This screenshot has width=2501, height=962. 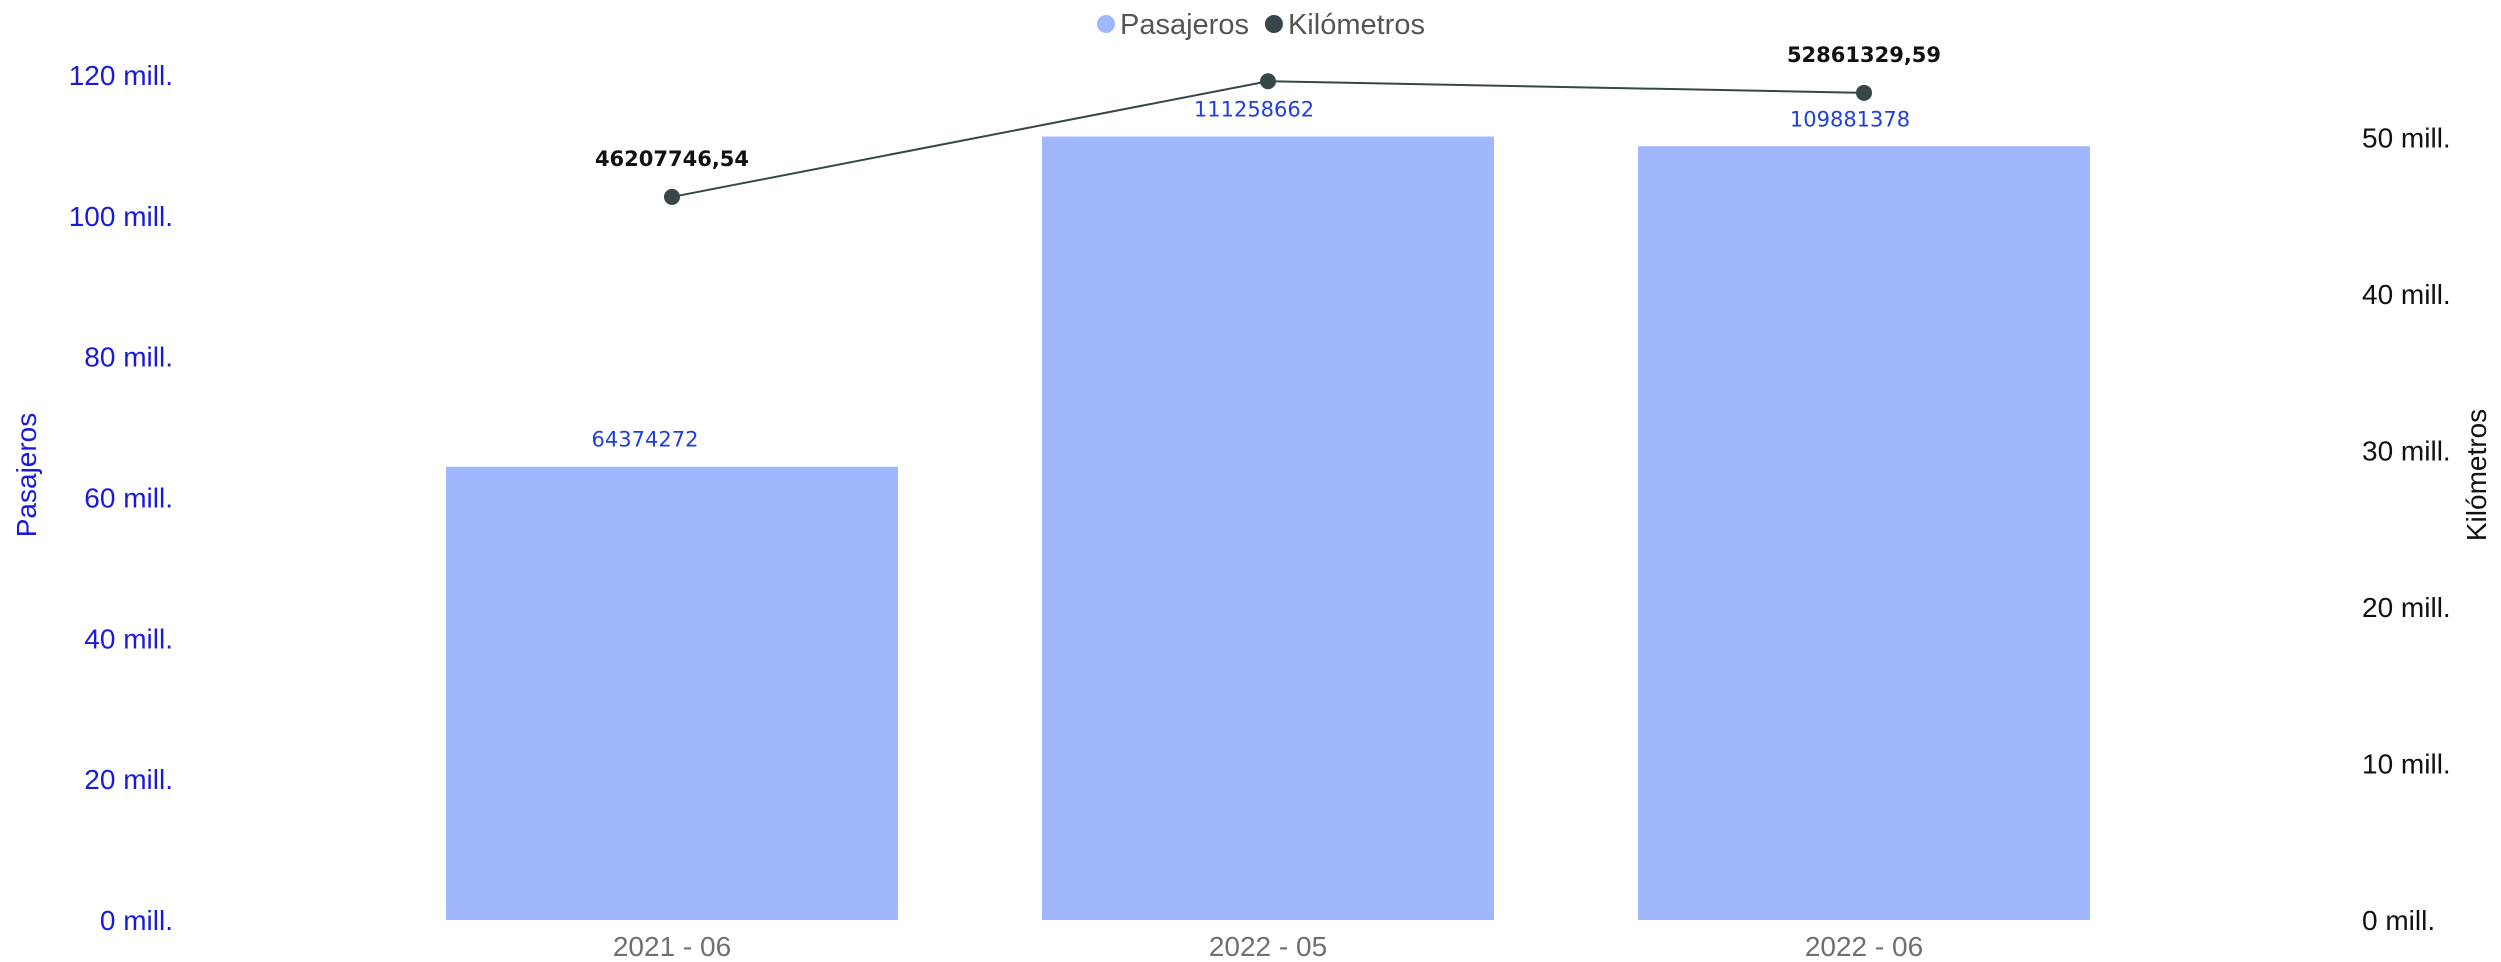 I want to click on legend: Pasajeros Kilómetros, so click(x=1261, y=25).